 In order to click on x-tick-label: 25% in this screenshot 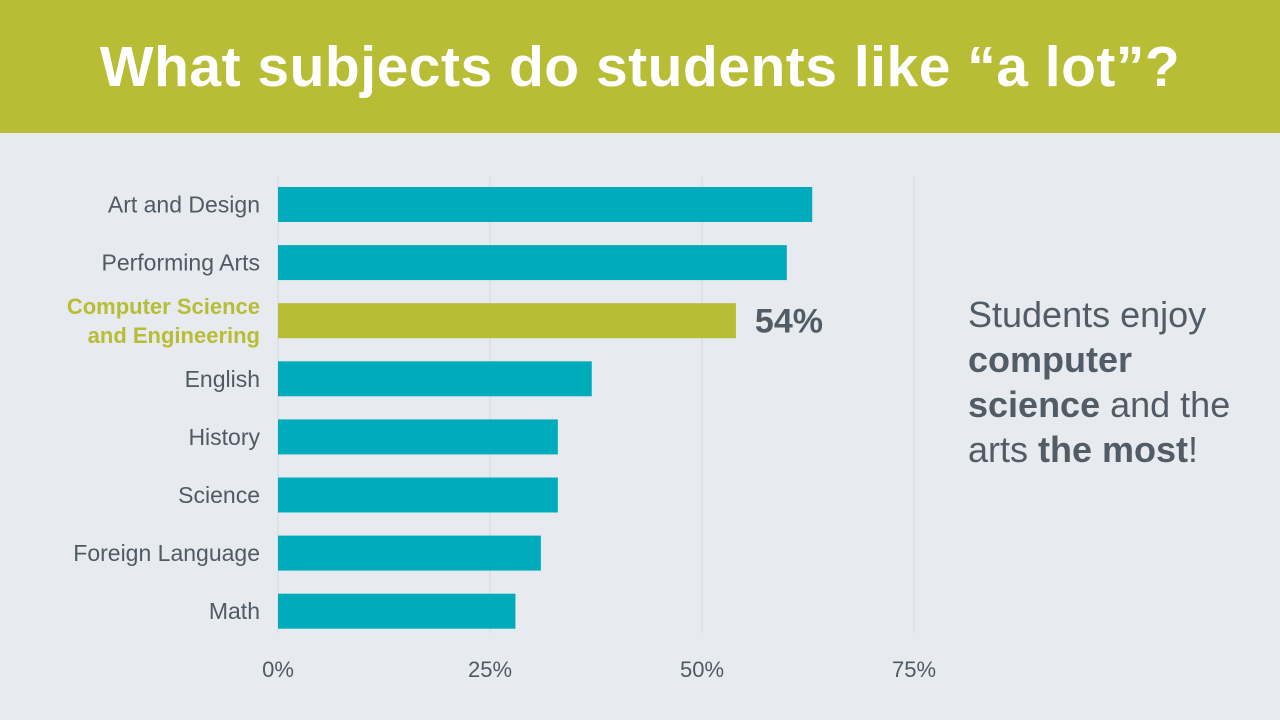, I will do `click(490, 669)`.